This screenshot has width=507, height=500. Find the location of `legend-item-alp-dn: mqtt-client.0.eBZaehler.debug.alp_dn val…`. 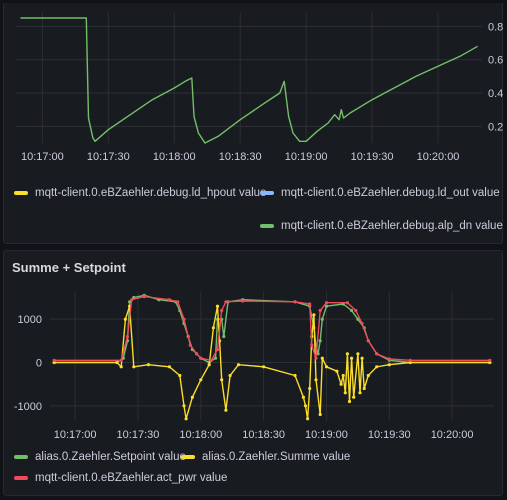

legend-item-alp-dn: mqtt-client.0.eBZaehler.debug.alp_dn val… is located at coordinates (381, 226).